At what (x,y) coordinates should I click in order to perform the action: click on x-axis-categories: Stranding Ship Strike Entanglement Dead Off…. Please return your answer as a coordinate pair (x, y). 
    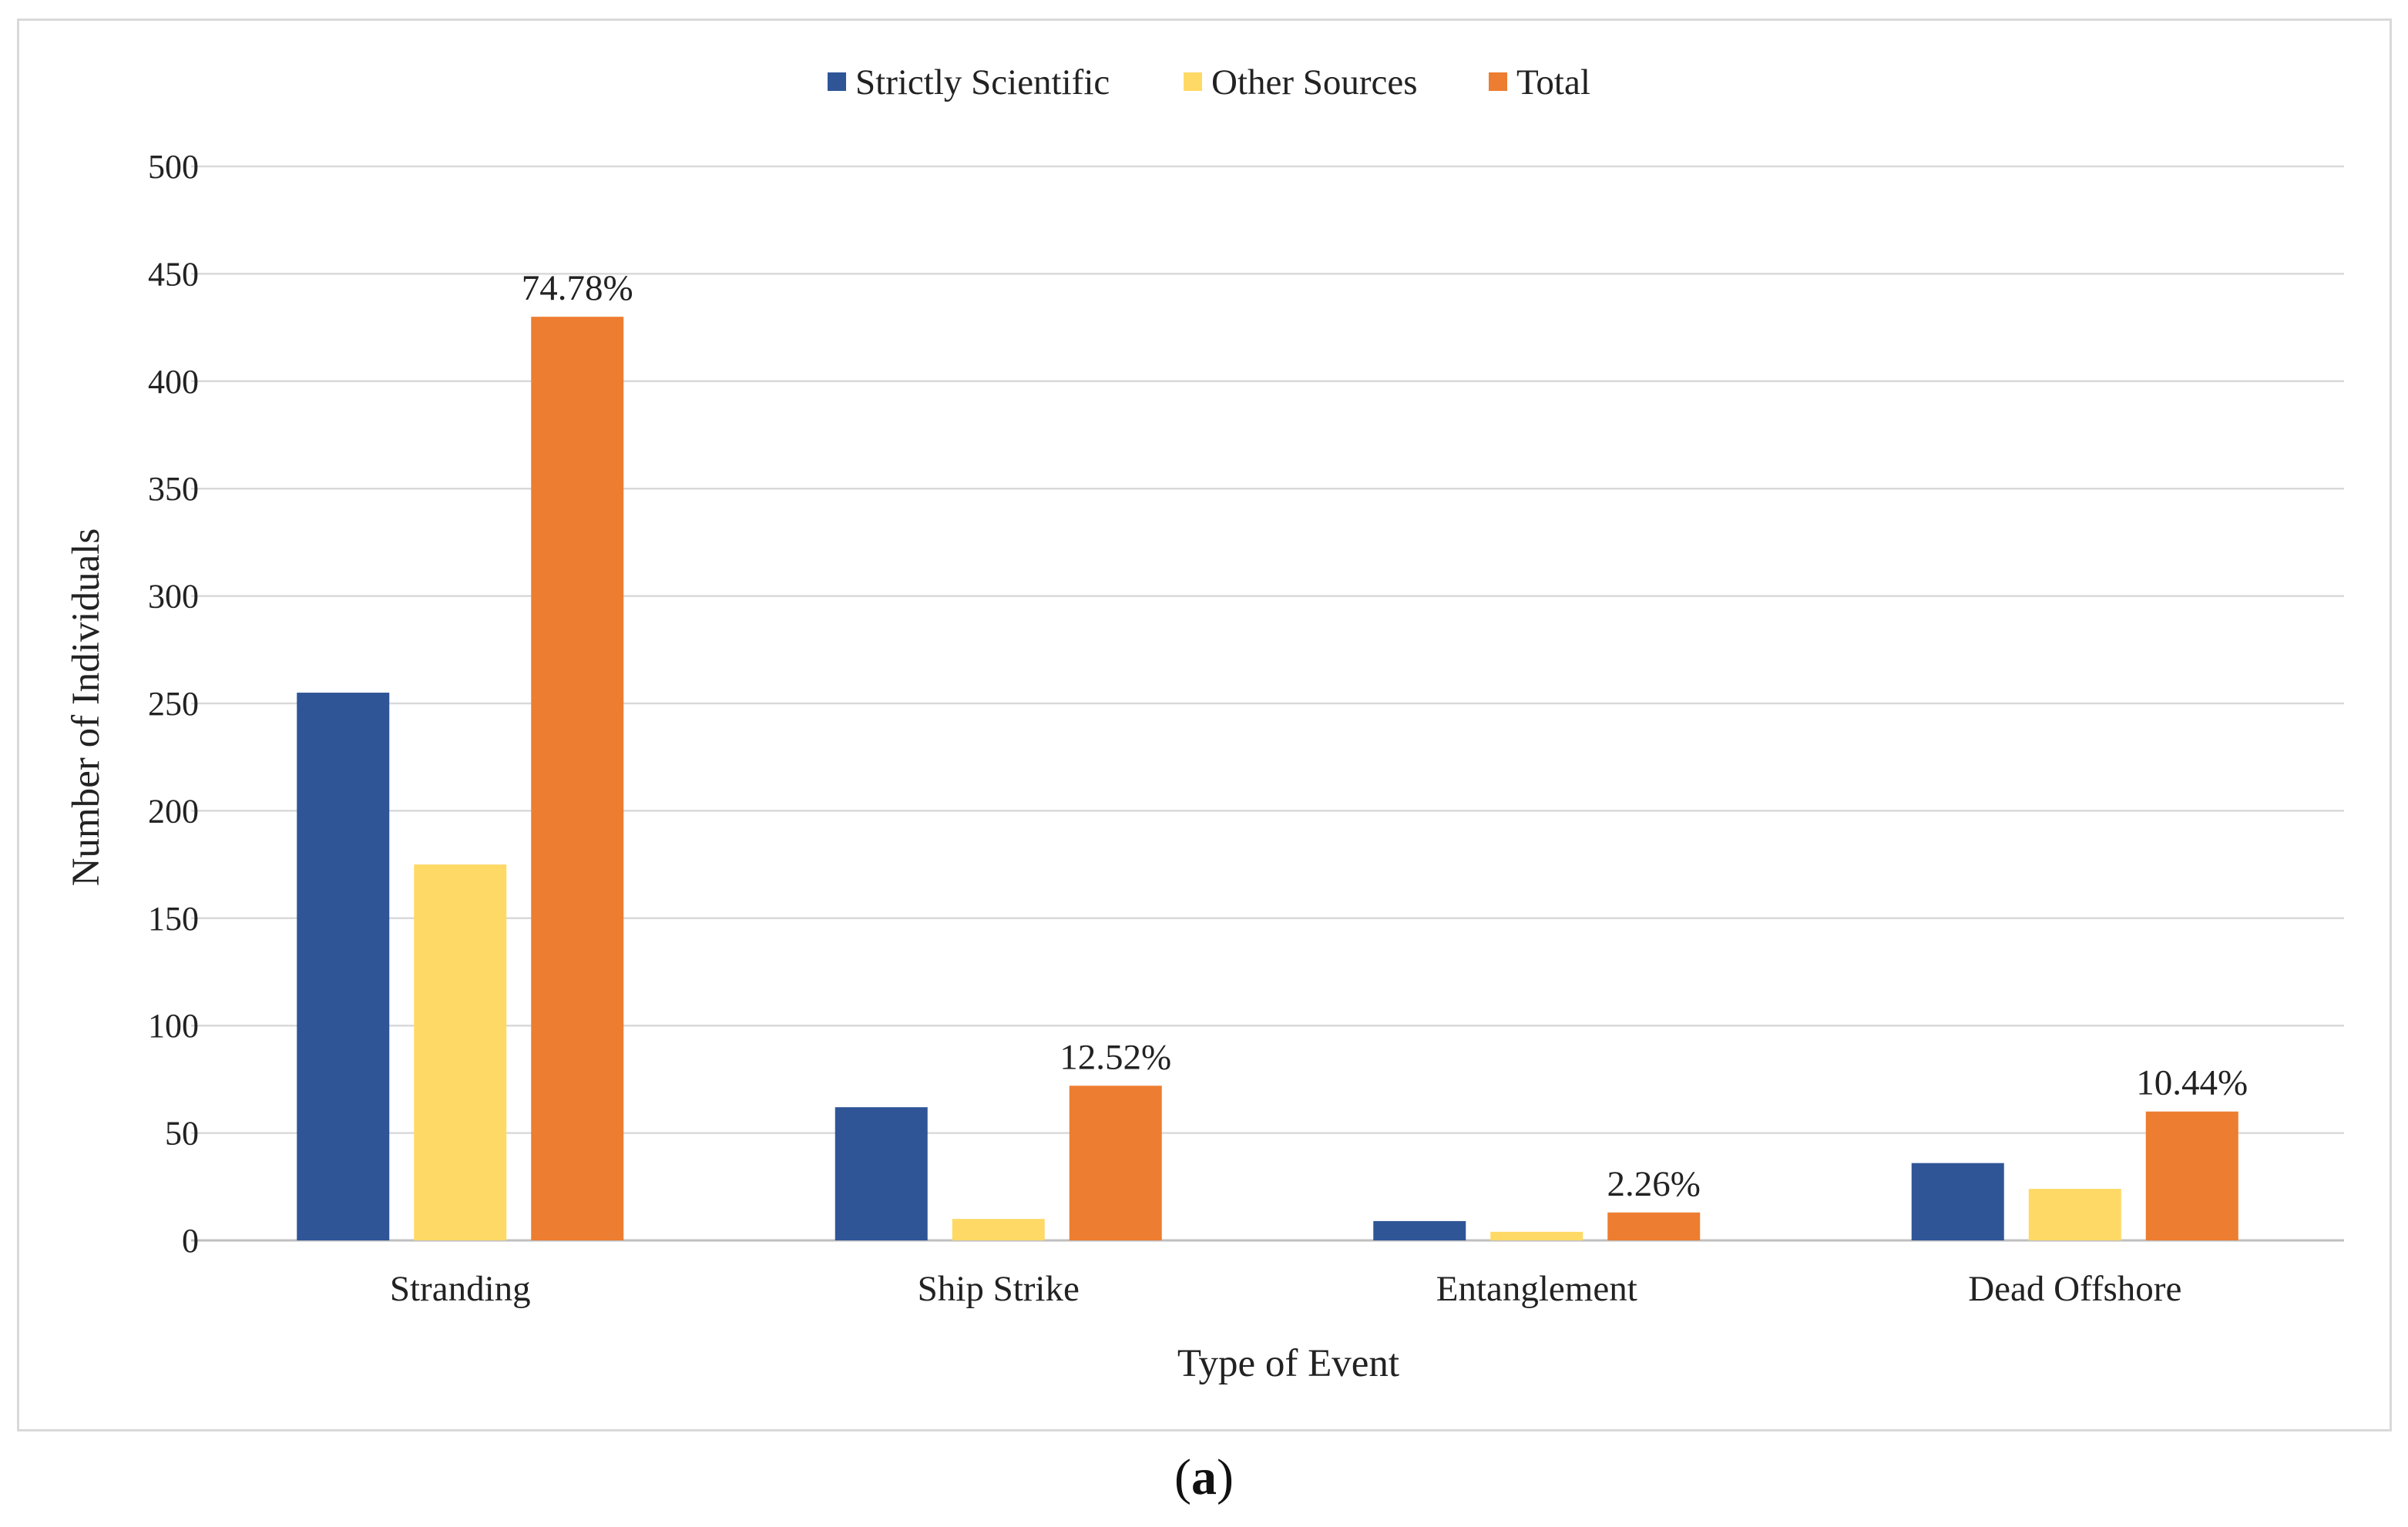
    Looking at the image, I should click on (1285, 1289).